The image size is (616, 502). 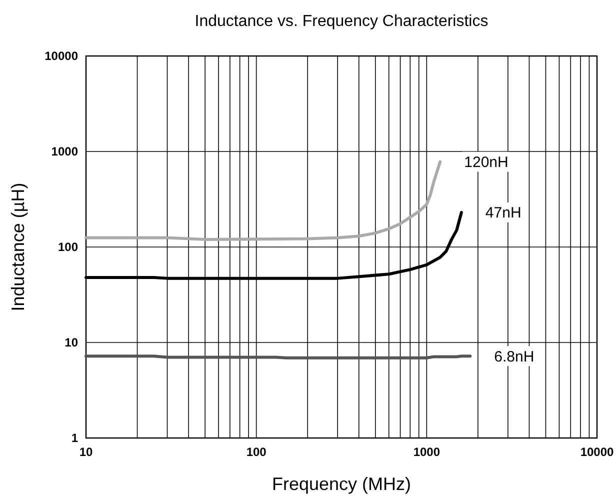 I want to click on x-tick-label: 10, so click(x=86, y=452).